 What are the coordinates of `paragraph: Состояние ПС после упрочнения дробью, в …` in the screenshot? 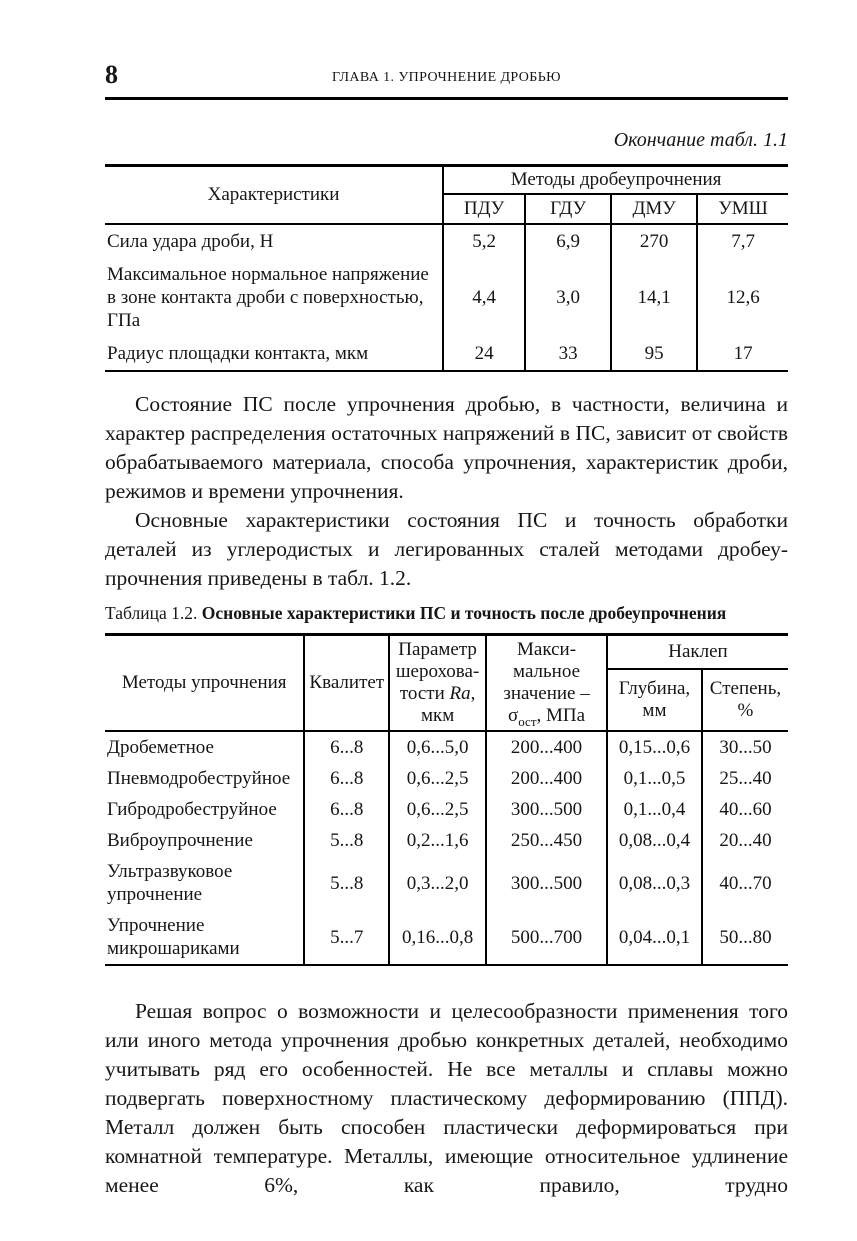 It's located at (446, 447).